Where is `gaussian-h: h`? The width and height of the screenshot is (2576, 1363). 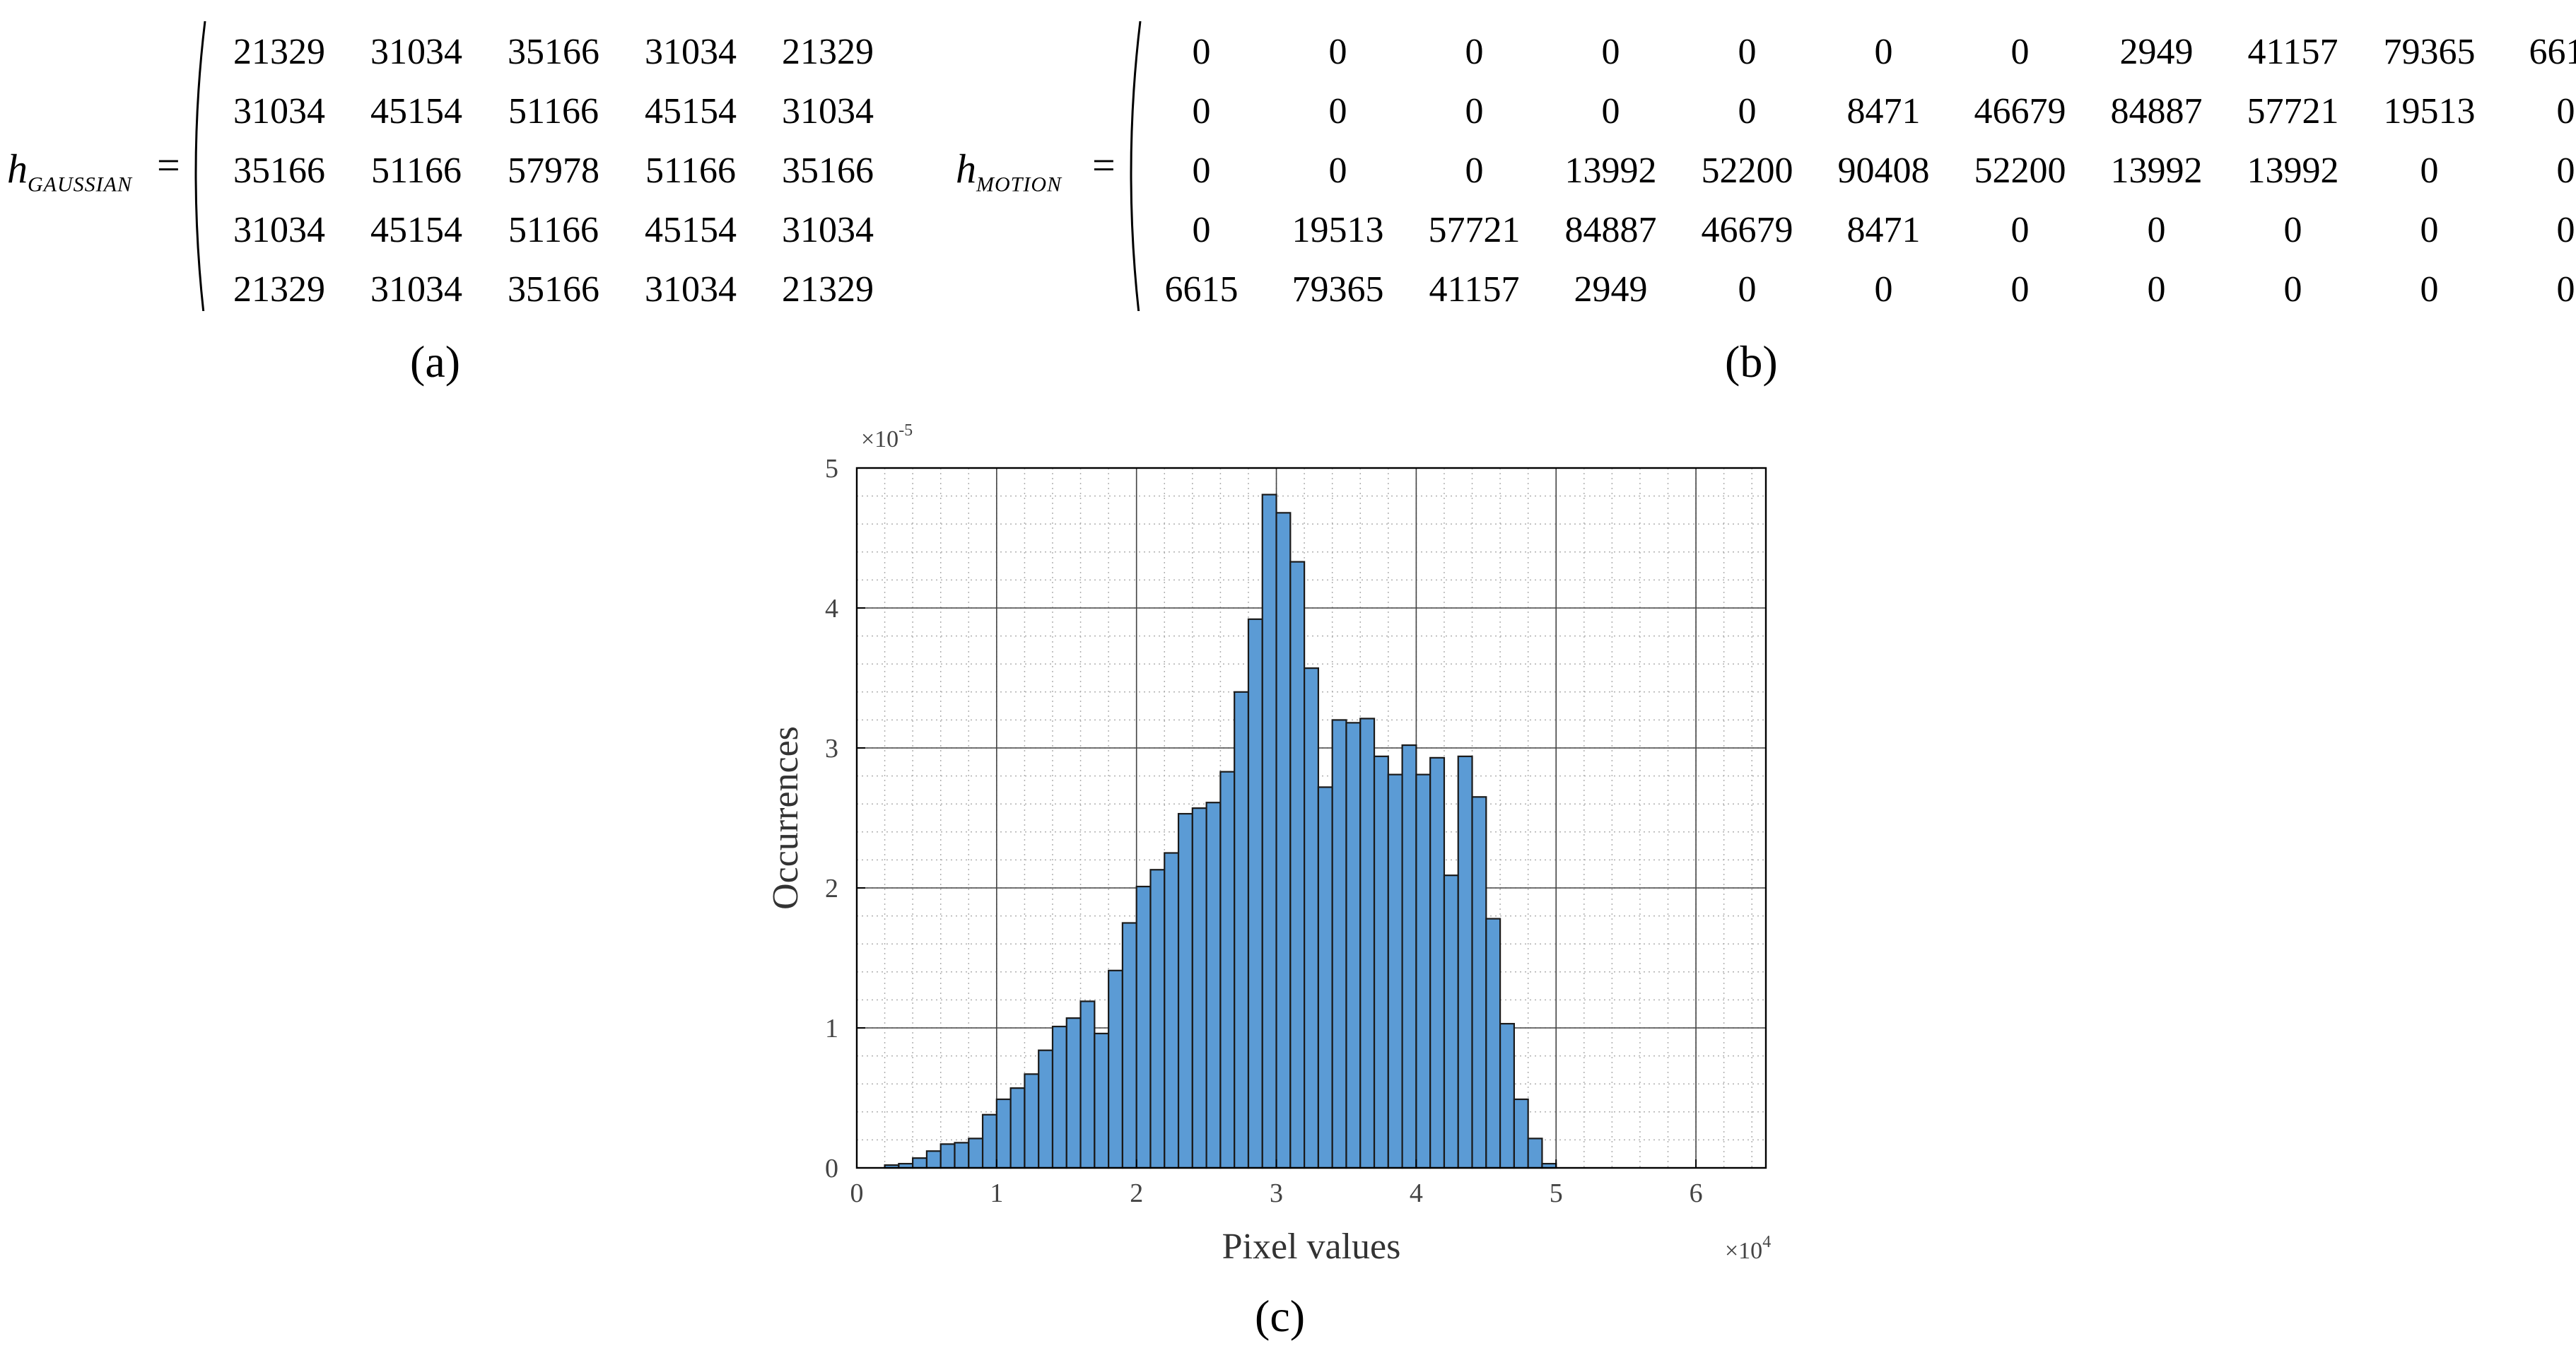
gaussian-h: h is located at coordinates (17, 169).